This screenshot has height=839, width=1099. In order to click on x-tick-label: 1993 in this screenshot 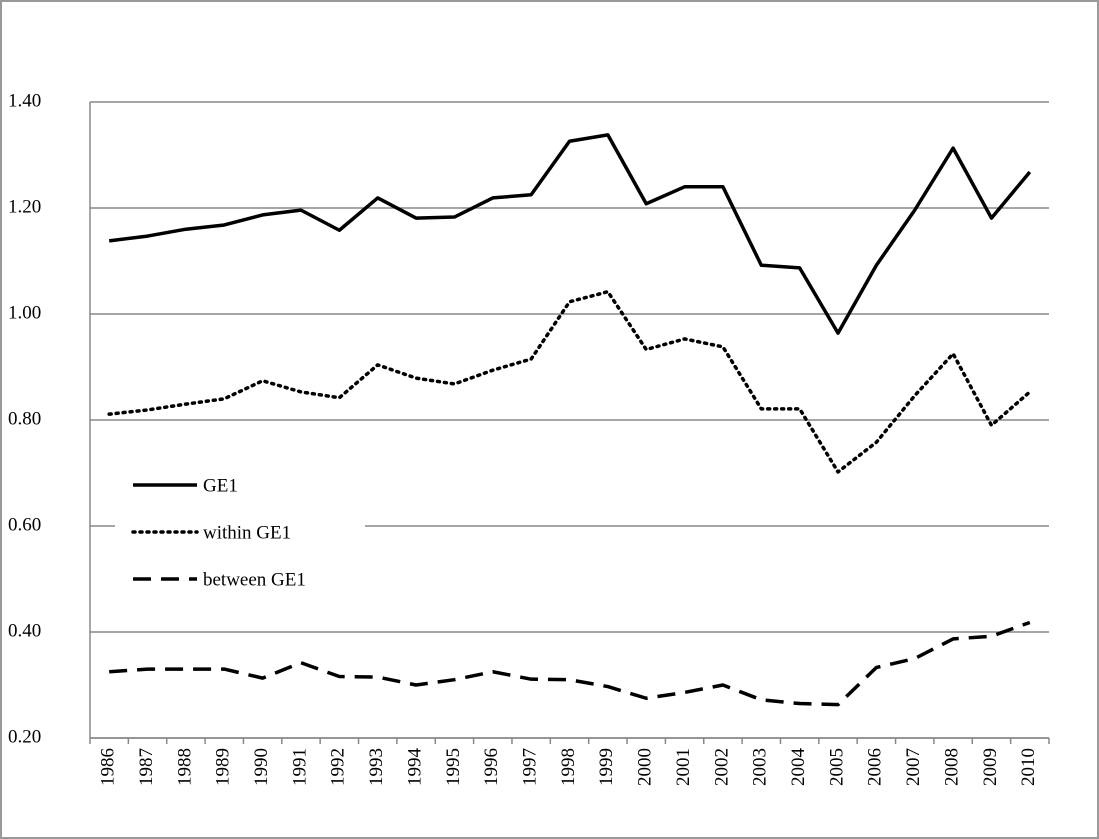, I will do `click(376, 767)`.